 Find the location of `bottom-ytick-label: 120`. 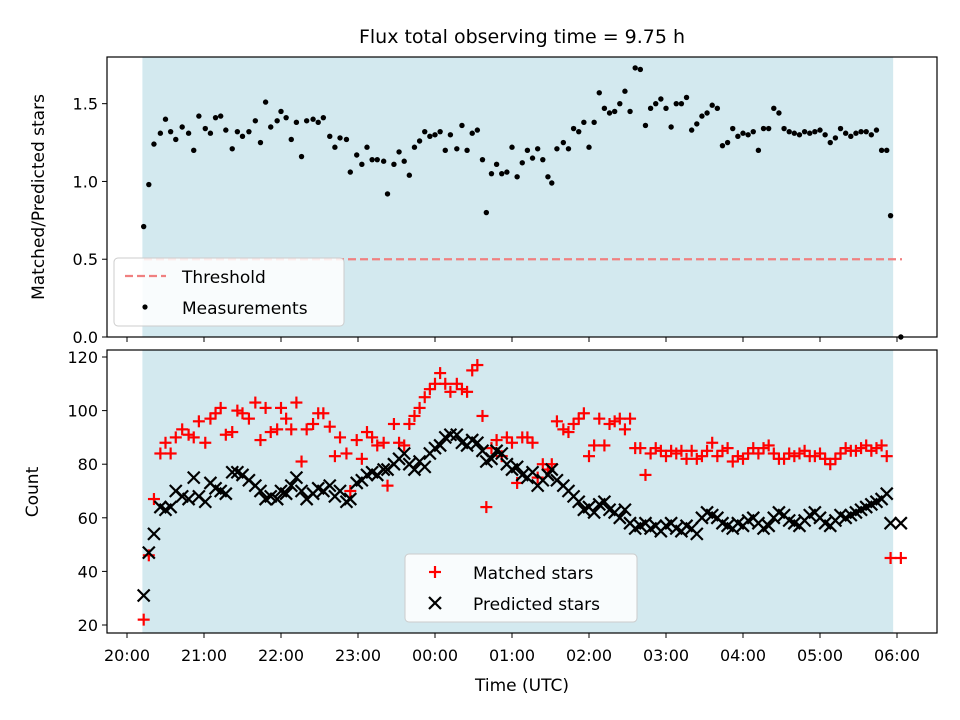

bottom-ytick-label: 120 is located at coordinates (82, 357).